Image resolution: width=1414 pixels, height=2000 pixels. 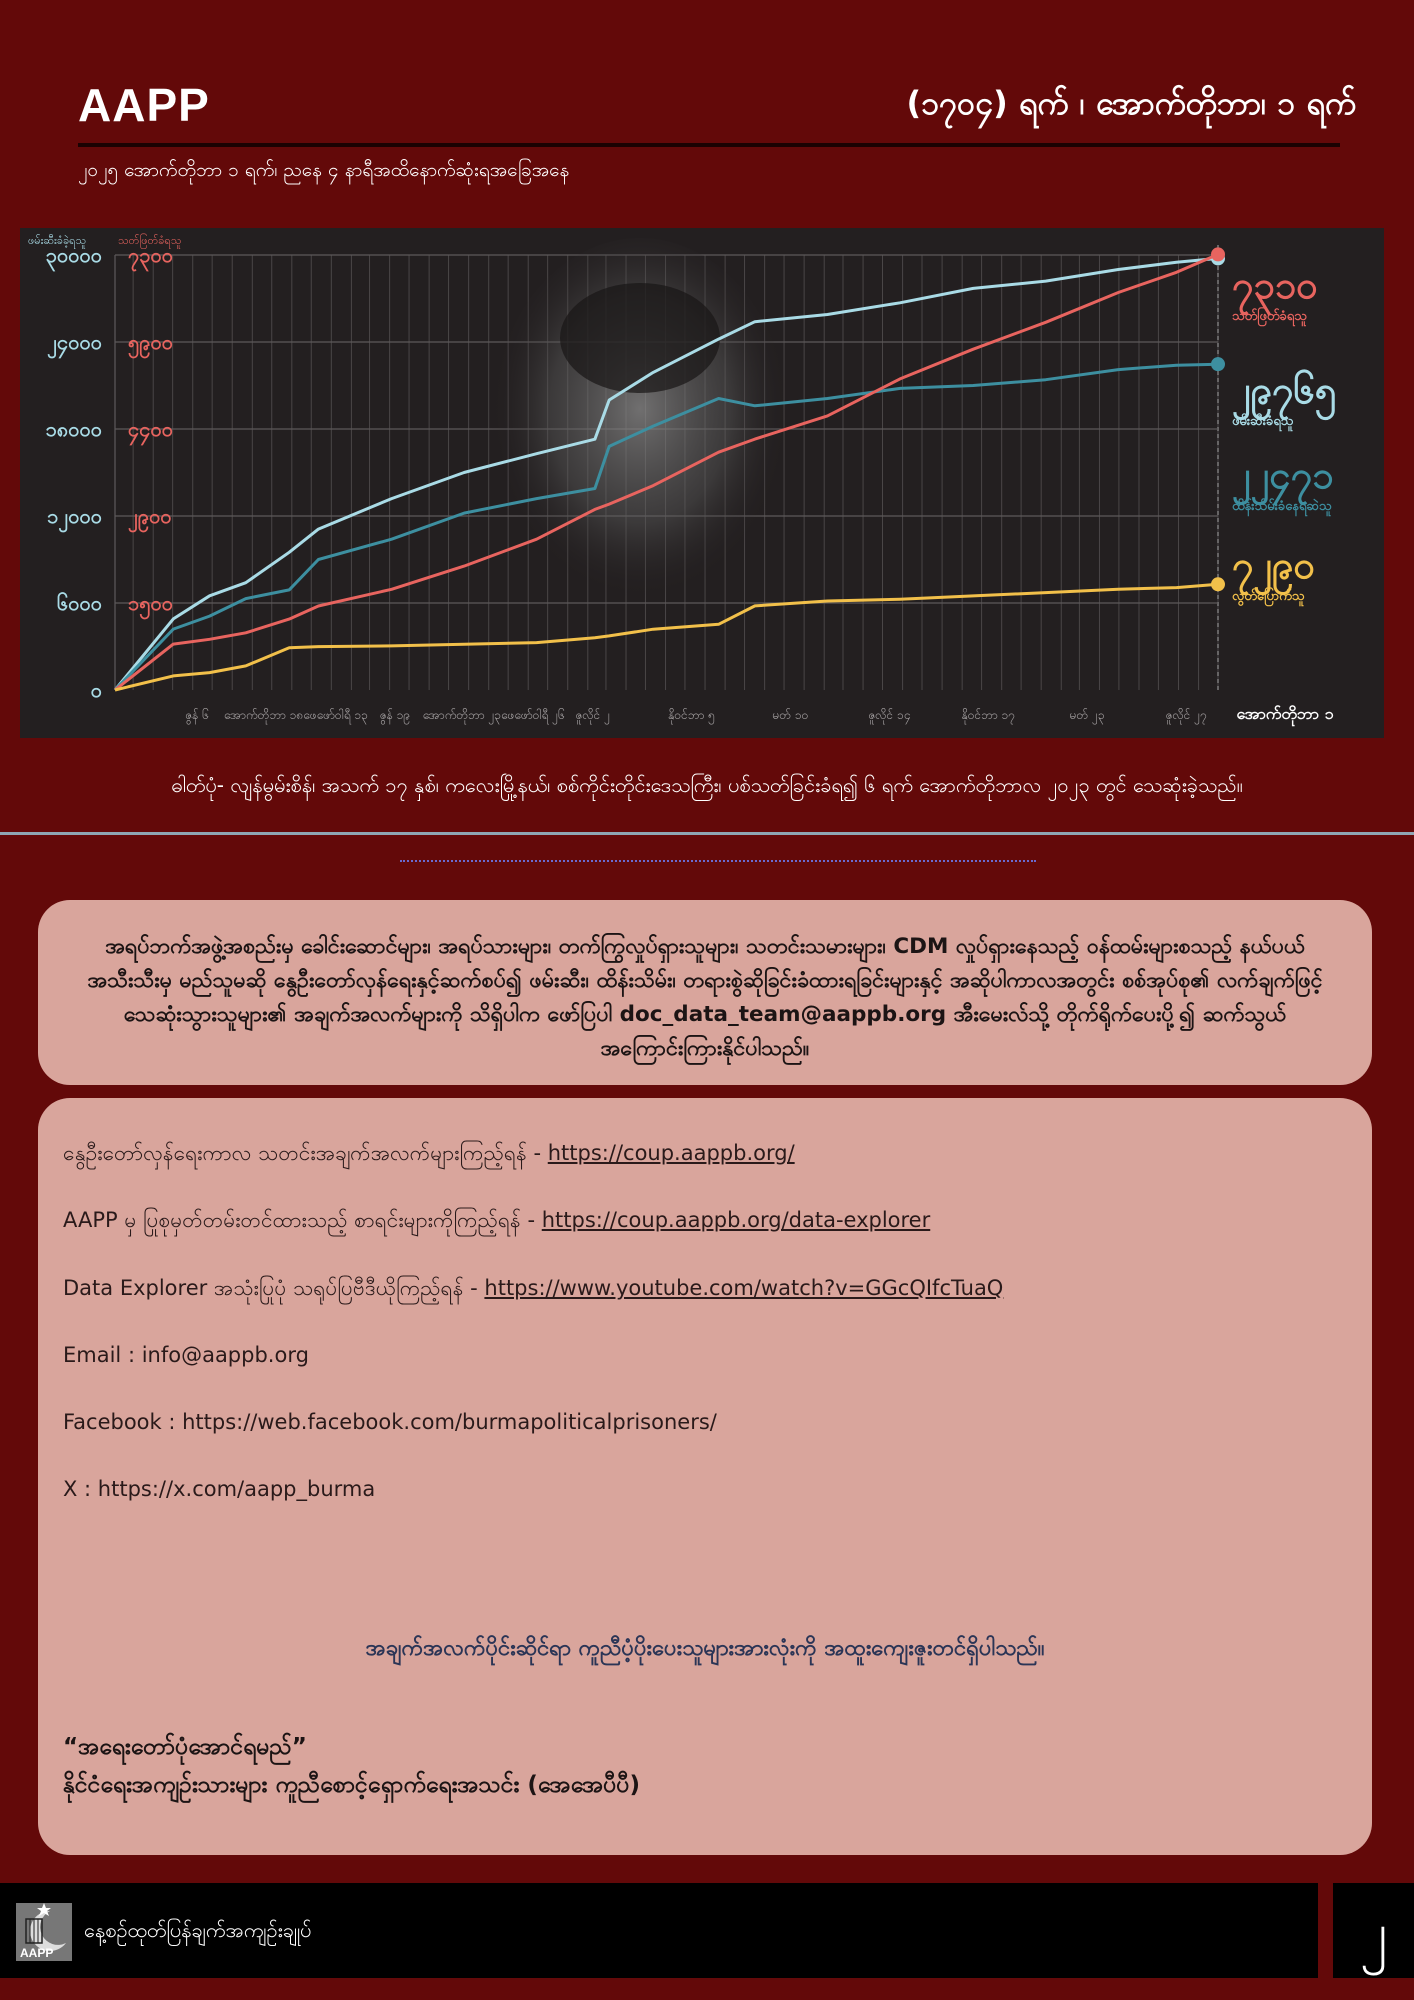 I want to click on legend-label: သတ်ဖြတ်ခံရသူ, so click(x=1269, y=316).